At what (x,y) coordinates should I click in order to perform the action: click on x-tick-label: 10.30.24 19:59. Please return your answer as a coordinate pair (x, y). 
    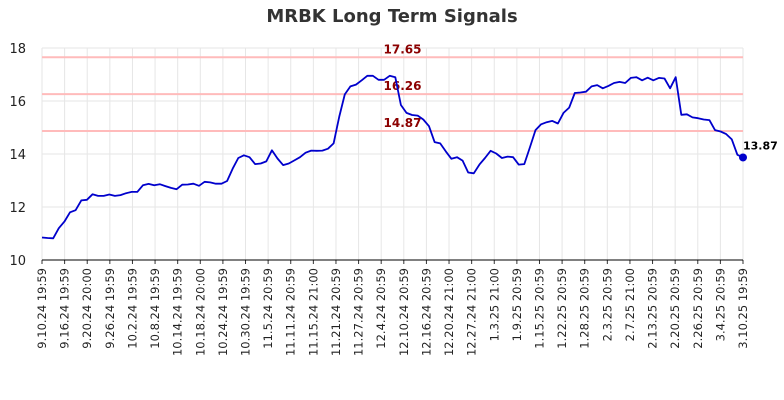
    Looking at the image, I should click on (246, 312).